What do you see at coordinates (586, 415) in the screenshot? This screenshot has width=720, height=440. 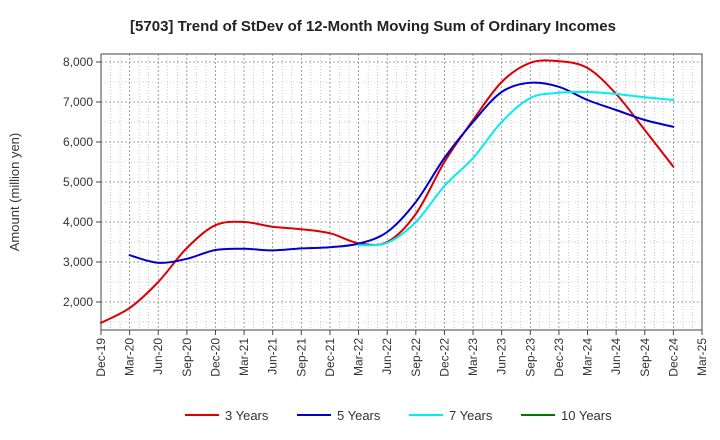 I see `legend-label-10-years: 10 Years` at bounding box center [586, 415].